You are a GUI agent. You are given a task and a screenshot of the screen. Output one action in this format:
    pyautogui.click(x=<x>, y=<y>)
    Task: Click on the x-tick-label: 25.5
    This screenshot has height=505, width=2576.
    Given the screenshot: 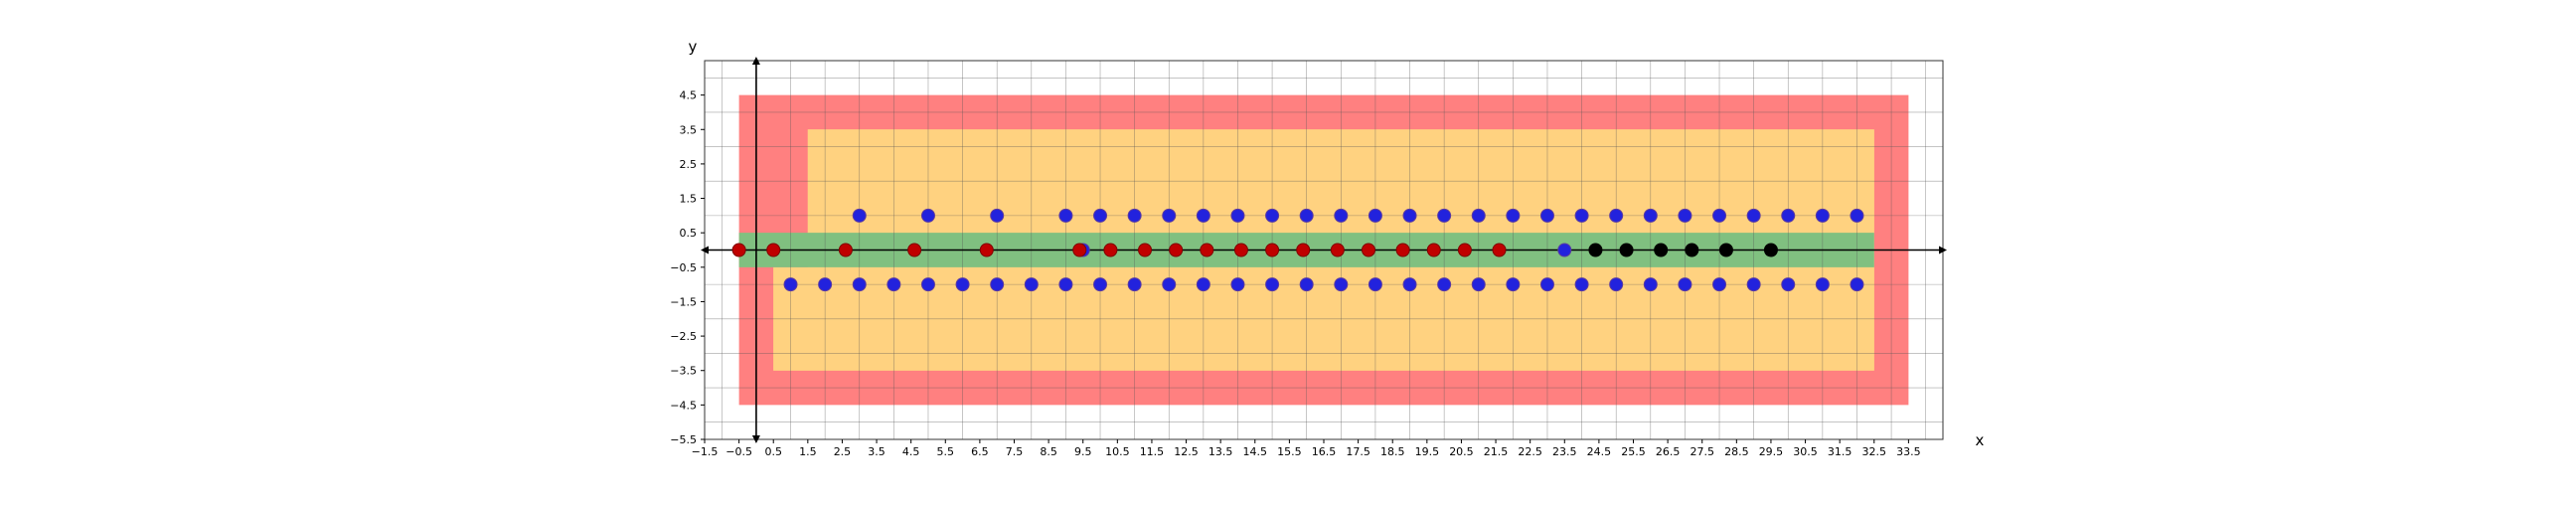 What is the action you would take?
    pyautogui.click(x=1633, y=451)
    